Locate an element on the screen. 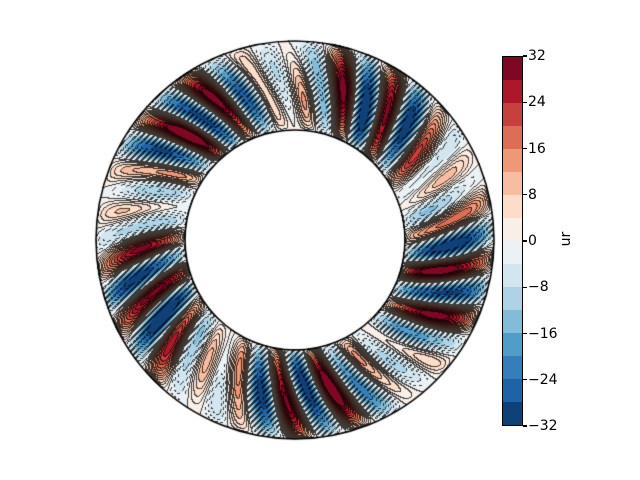 This screenshot has width=640, height=480. colorbar-tick-label: 24 is located at coordinates (537, 102).